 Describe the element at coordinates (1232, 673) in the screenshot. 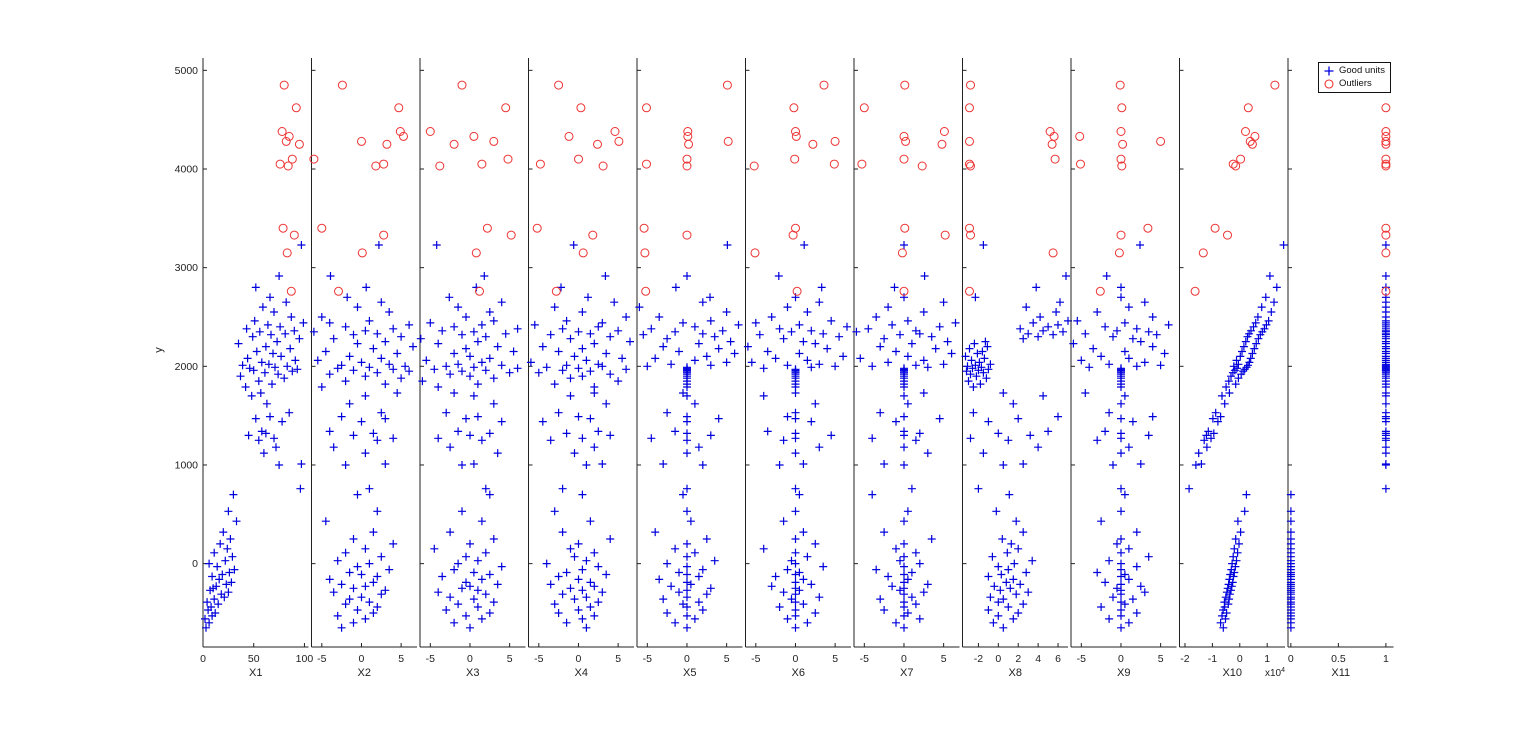

I see `tick-label: X10` at that location.